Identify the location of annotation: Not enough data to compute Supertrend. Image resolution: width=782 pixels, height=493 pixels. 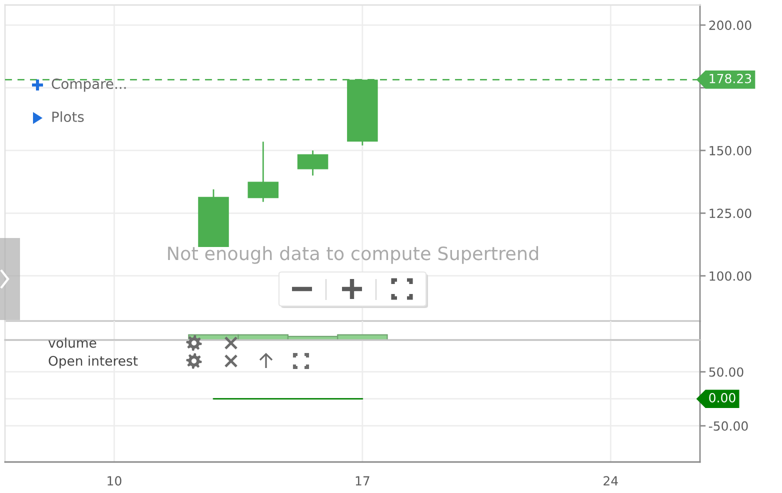
(353, 255).